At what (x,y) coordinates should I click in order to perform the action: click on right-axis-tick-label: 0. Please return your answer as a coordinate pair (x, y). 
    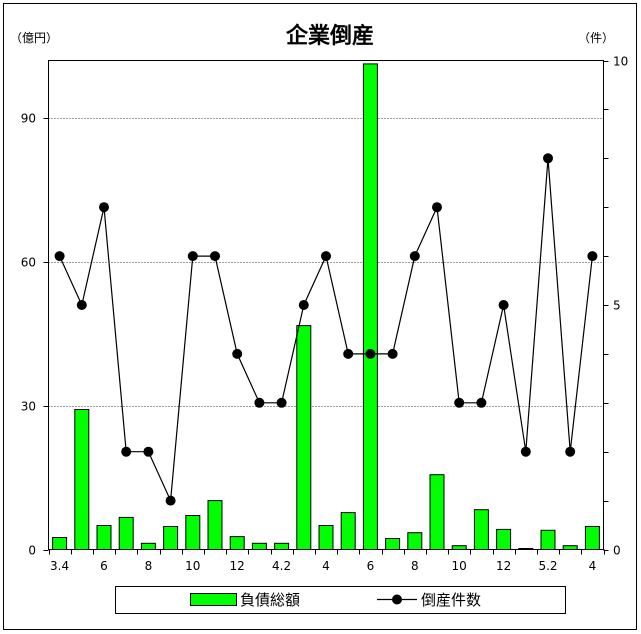
    Looking at the image, I should click on (617, 551).